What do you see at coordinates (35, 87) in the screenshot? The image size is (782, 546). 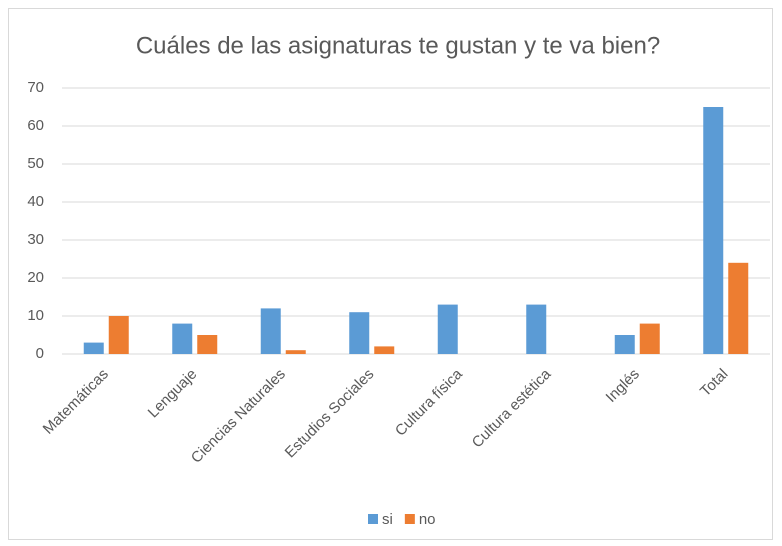 I see `y-tick-label: 70` at bounding box center [35, 87].